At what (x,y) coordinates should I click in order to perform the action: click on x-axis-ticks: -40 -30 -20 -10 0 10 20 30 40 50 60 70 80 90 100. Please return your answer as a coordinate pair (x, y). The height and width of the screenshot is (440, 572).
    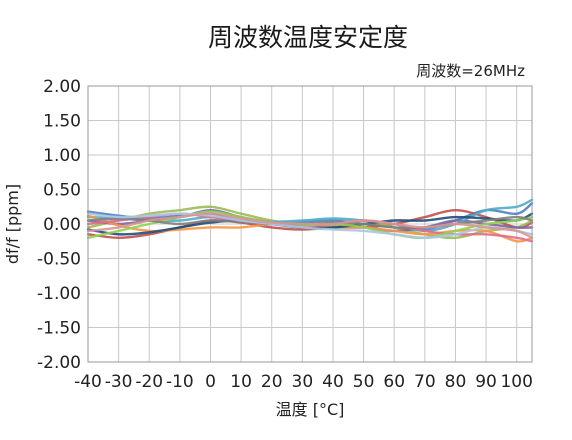
    Looking at the image, I should click on (303, 382).